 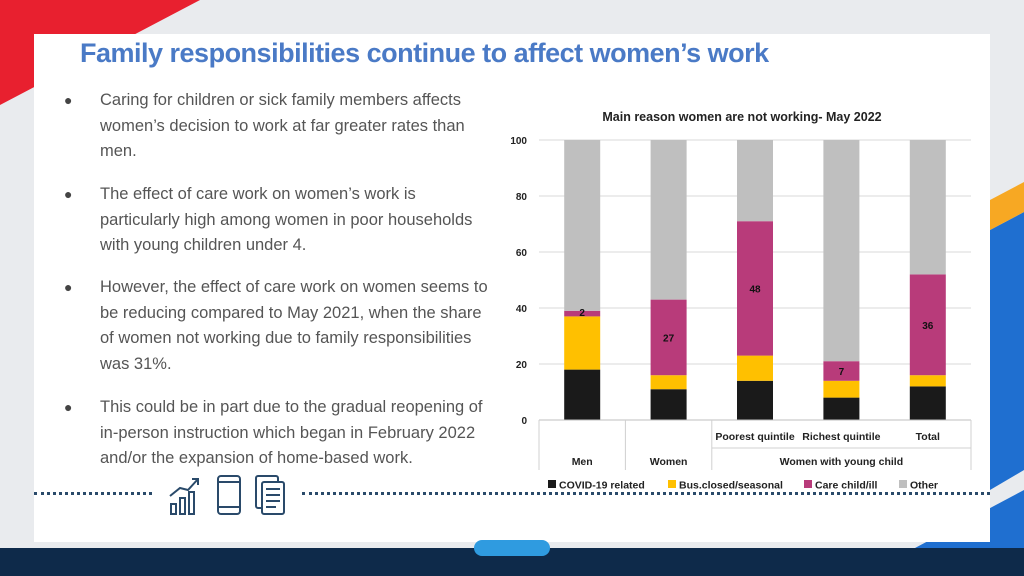 What do you see at coordinates (522, 309) in the screenshot?
I see `y-tick-label: 40` at bounding box center [522, 309].